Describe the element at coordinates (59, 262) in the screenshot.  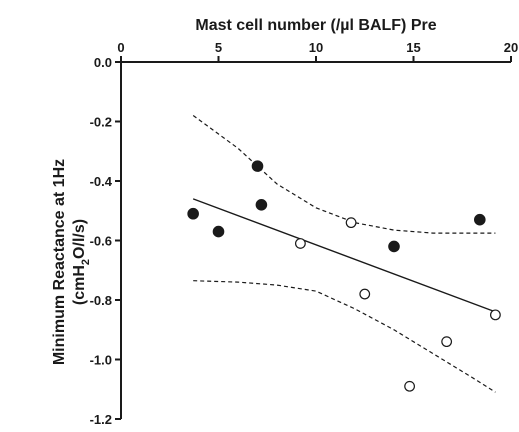
I see `y-axis-title-line1: Minimum Reactance at 1Hz` at that location.